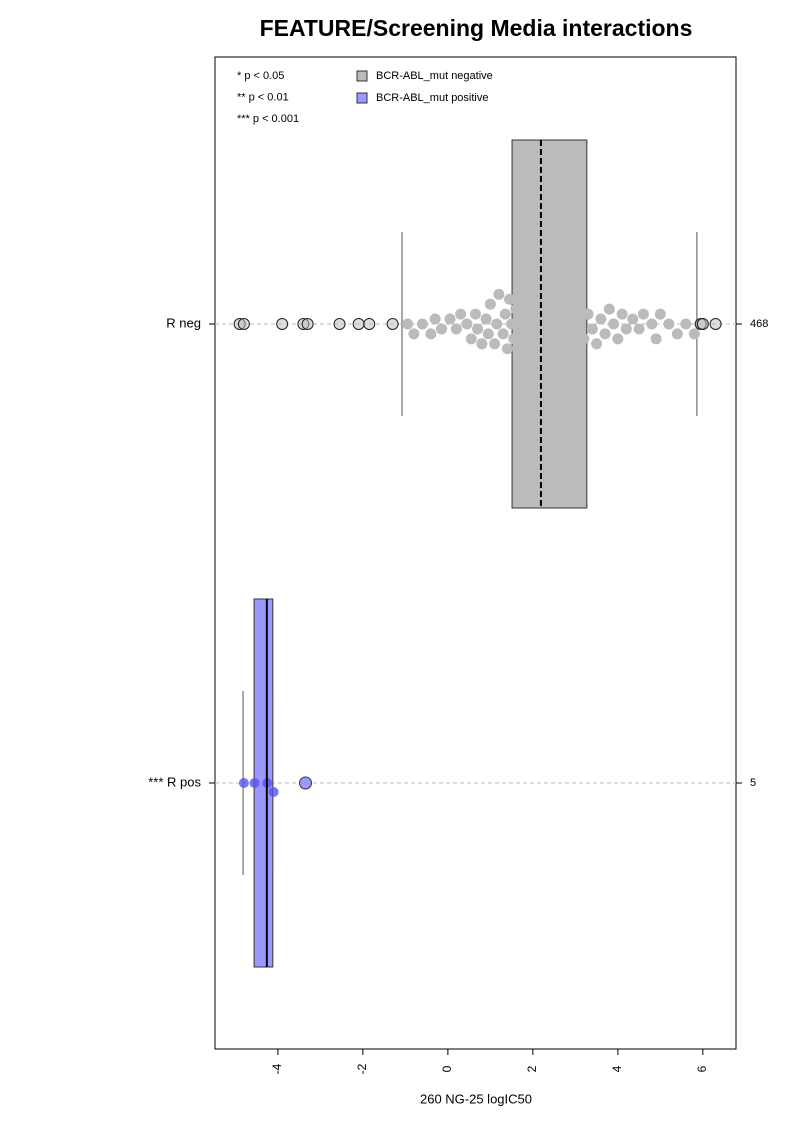  What do you see at coordinates (432, 98) in the screenshot?
I see `legend-label: BCR-ABL_mut positive` at bounding box center [432, 98].